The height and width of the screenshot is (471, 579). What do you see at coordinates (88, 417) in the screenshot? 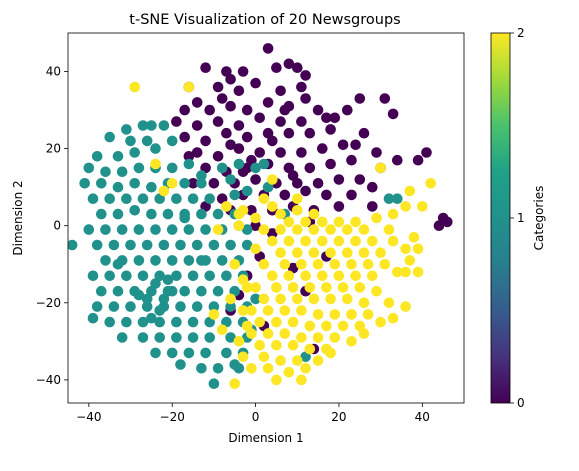
I see `x-tick-label-0: −40` at bounding box center [88, 417].